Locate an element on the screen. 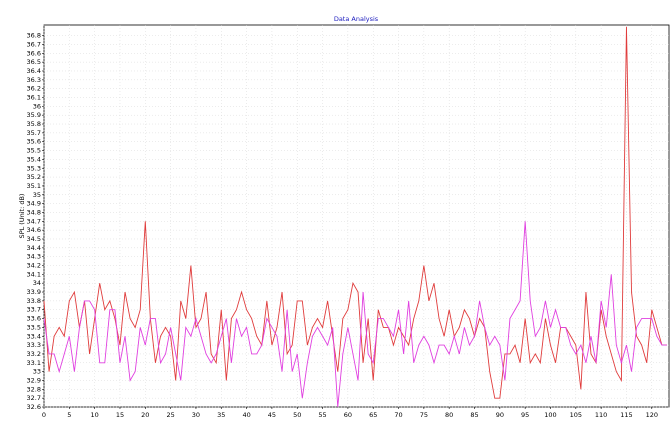 Image resolution: width=670 pixels, height=434 pixels. y-tick-label: 36.8 is located at coordinates (34, 36).